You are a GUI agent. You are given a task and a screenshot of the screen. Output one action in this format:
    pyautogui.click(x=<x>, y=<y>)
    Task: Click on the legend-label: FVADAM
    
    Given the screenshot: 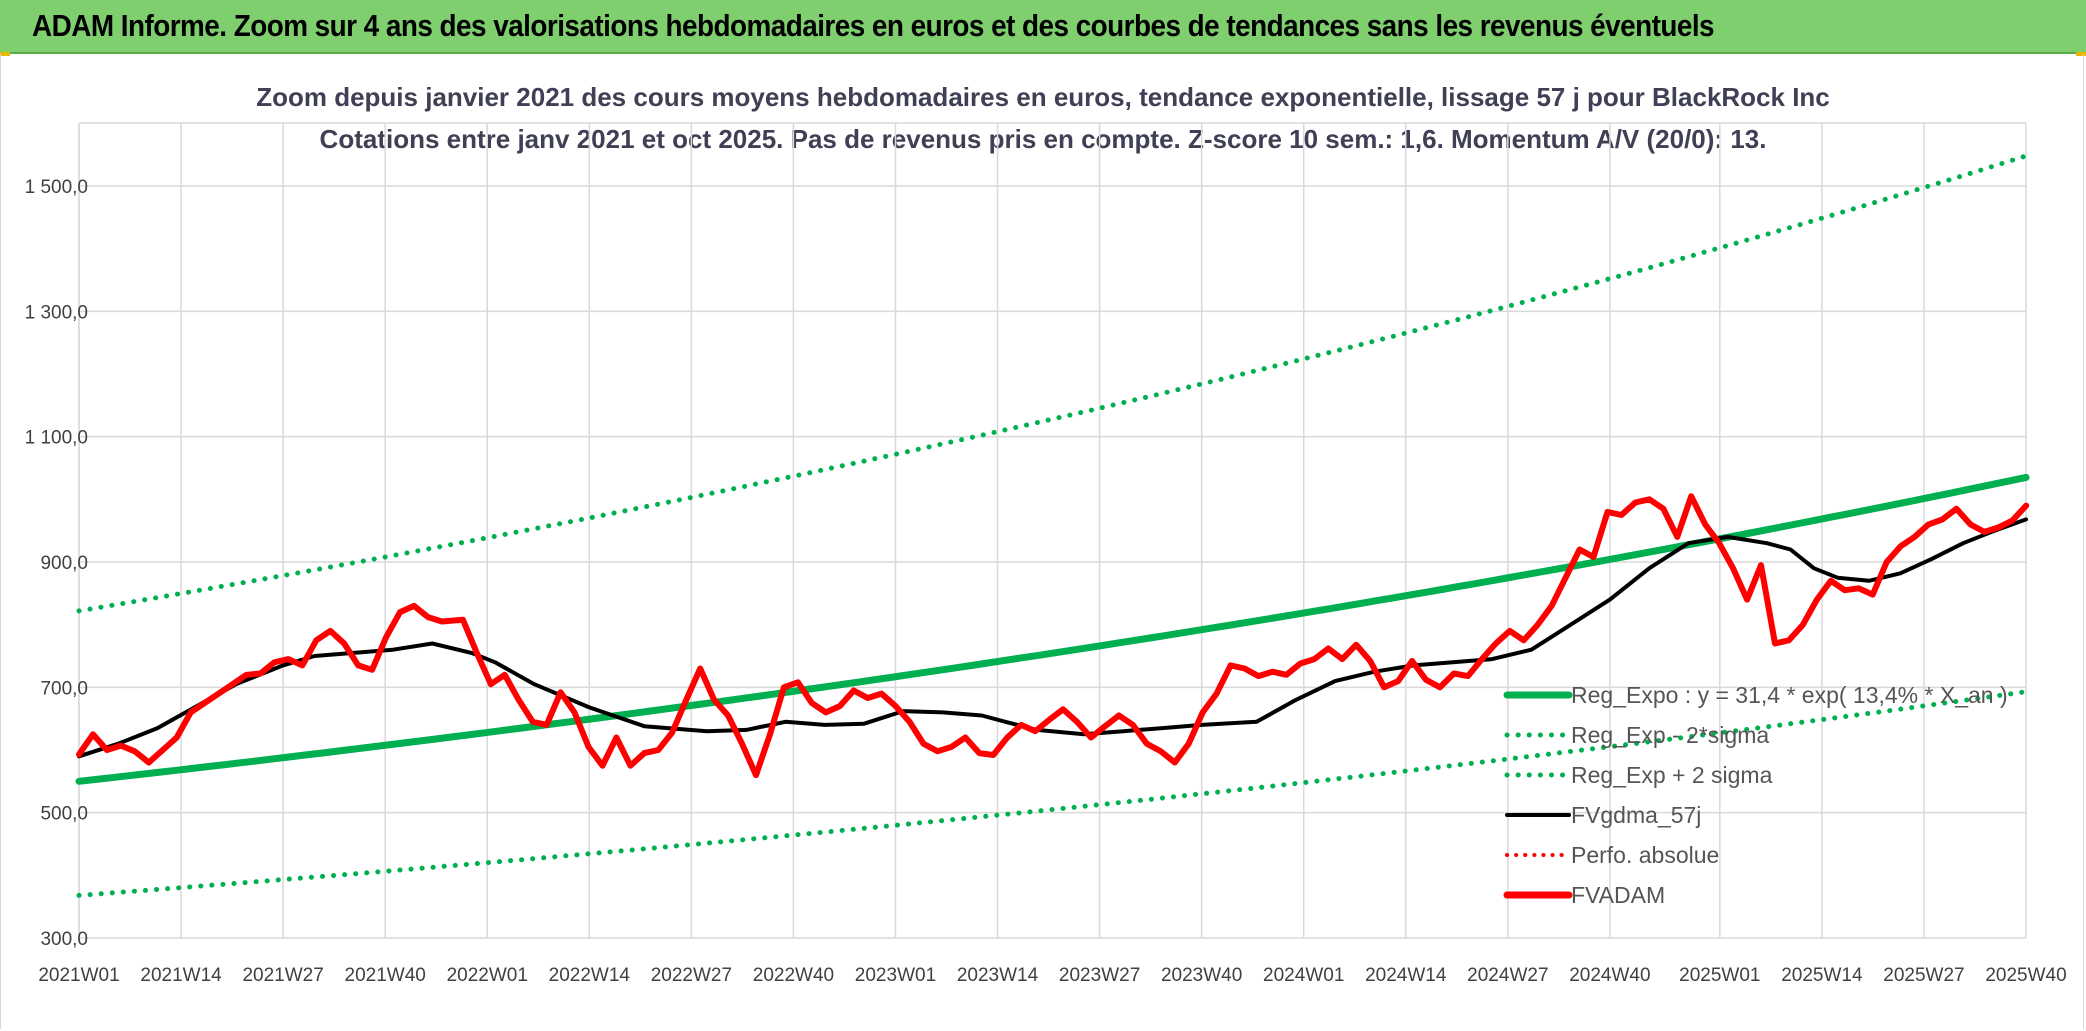 What is the action you would take?
    pyautogui.click(x=1618, y=895)
    